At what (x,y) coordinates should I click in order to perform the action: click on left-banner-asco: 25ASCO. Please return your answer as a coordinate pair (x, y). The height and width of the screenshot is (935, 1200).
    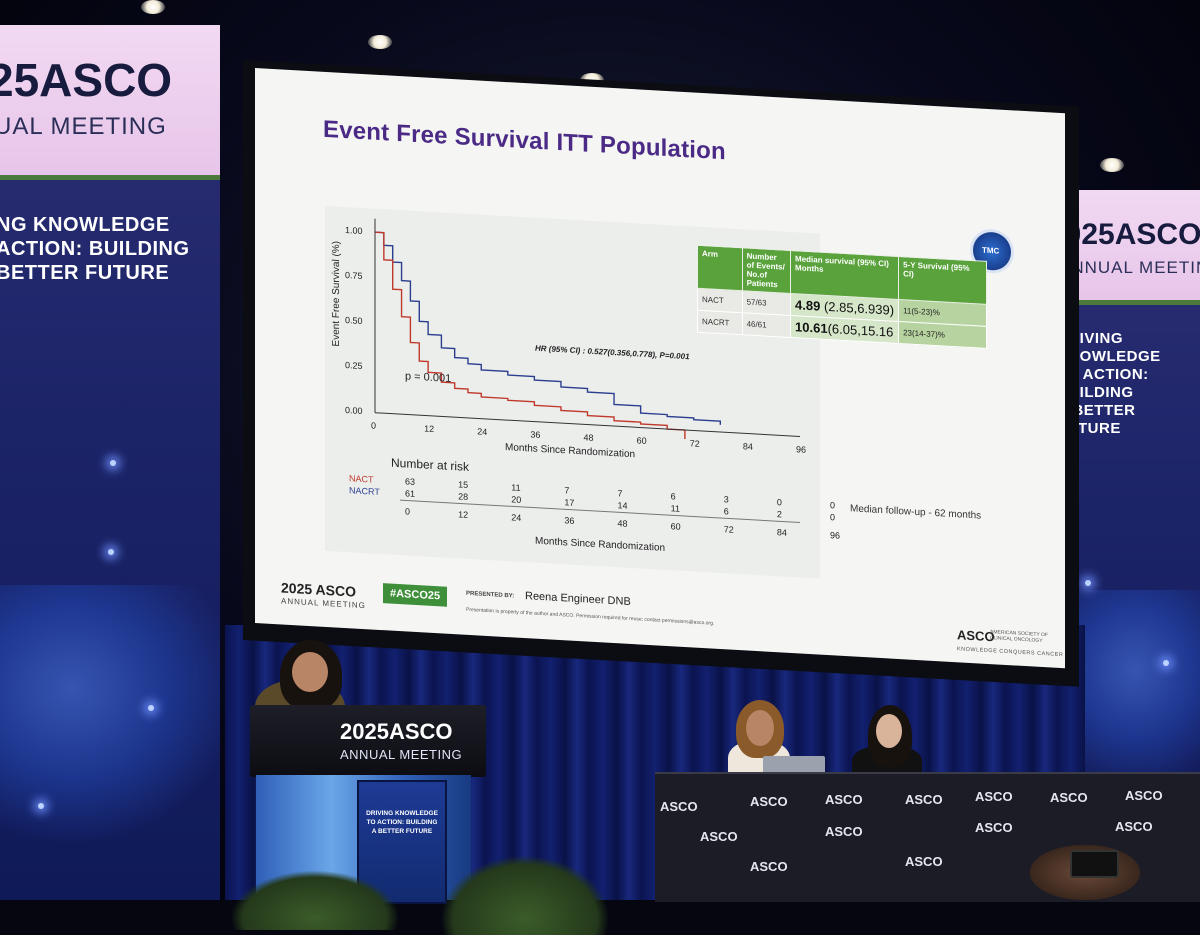
    Looking at the image, I should click on (86, 80).